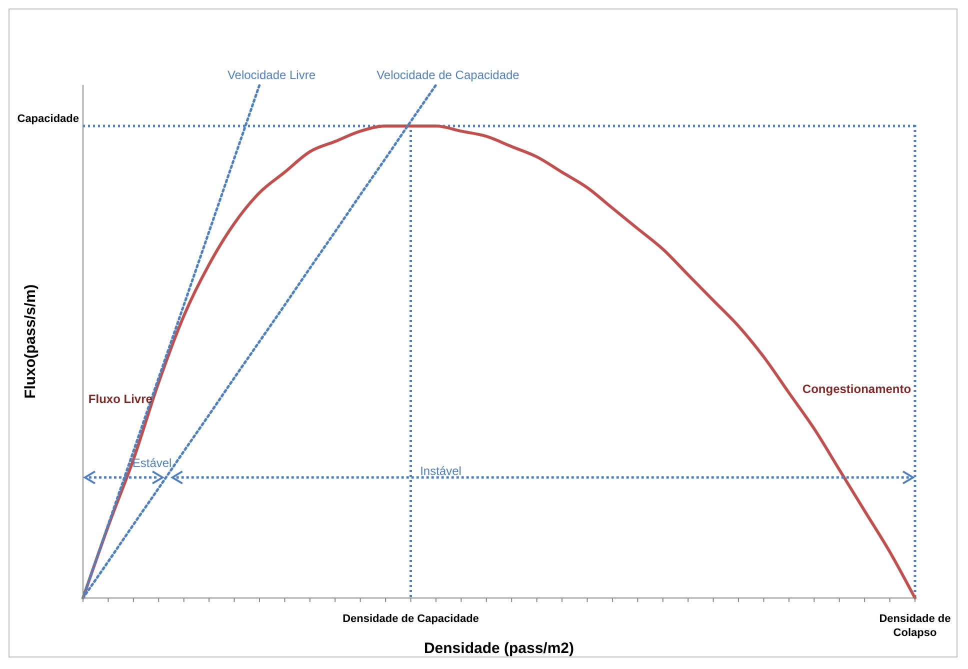  Describe the element at coordinates (410, 619) in the screenshot. I see `x-tick-label: Densidade de Capacidade` at that location.